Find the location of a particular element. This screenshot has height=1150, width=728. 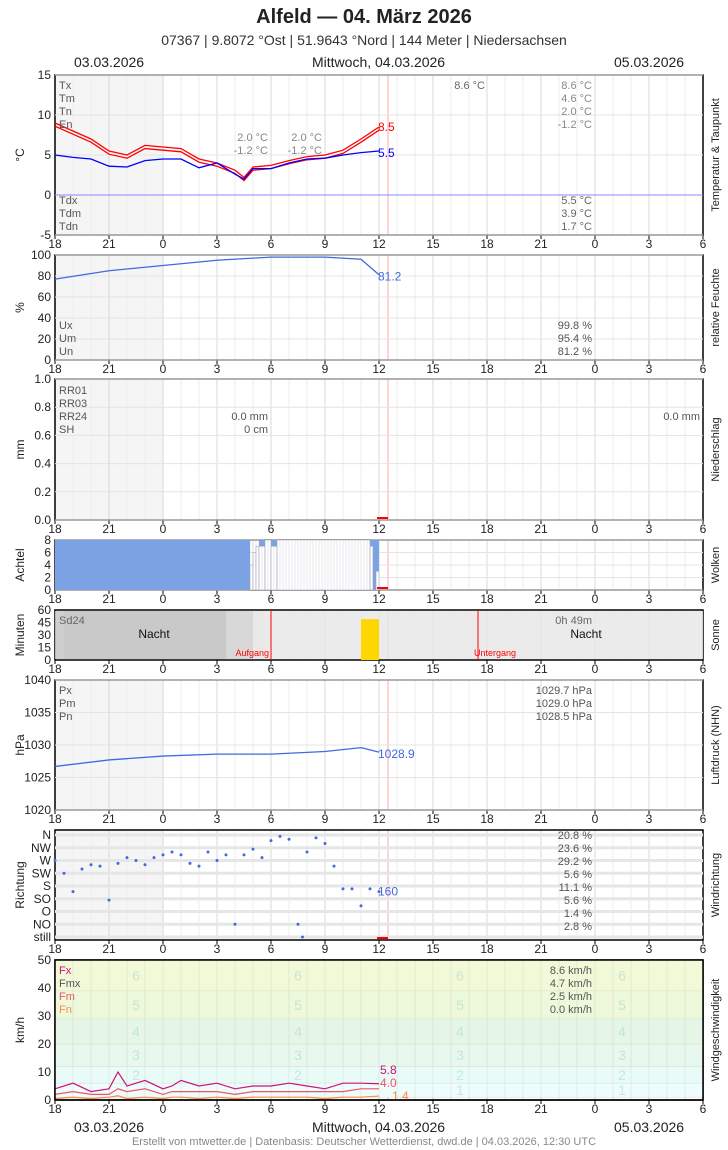

stat-value: 2.5 km/h is located at coordinates (571, 997).